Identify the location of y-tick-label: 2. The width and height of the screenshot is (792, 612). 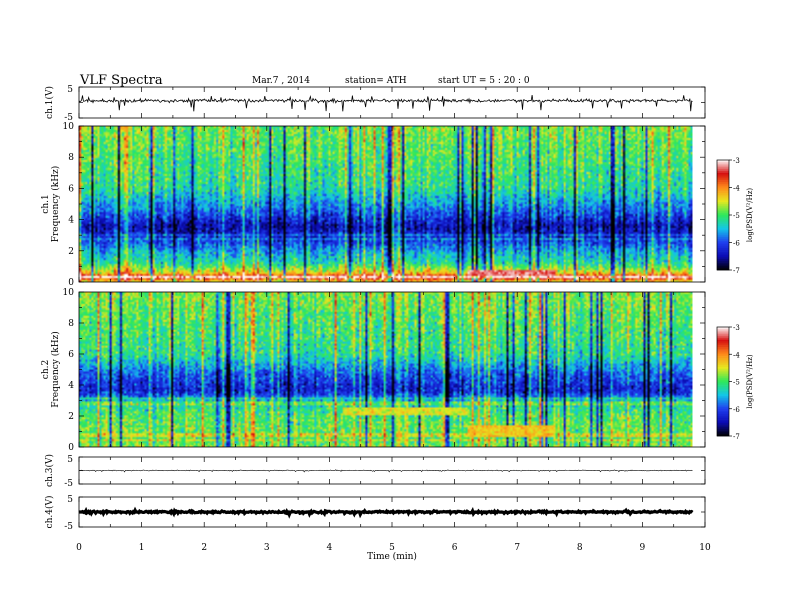
(71, 252).